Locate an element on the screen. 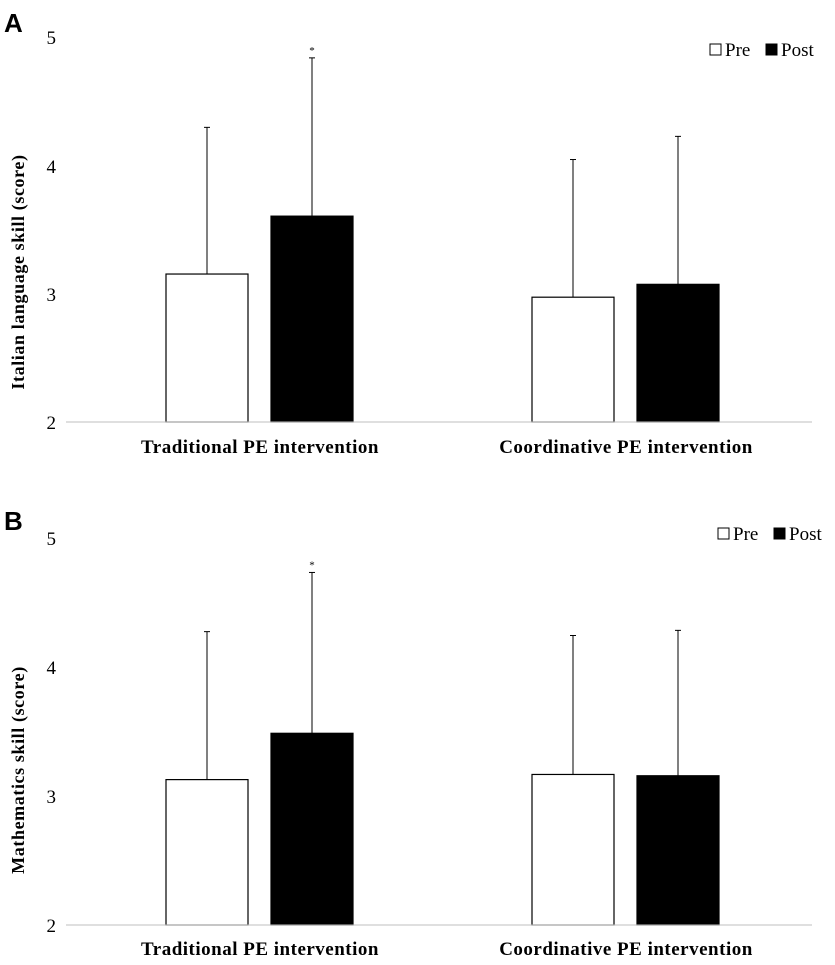 The height and width of the screenshot is (965, 835). legend-b: Pre Post is located at coordinates (769, 534).